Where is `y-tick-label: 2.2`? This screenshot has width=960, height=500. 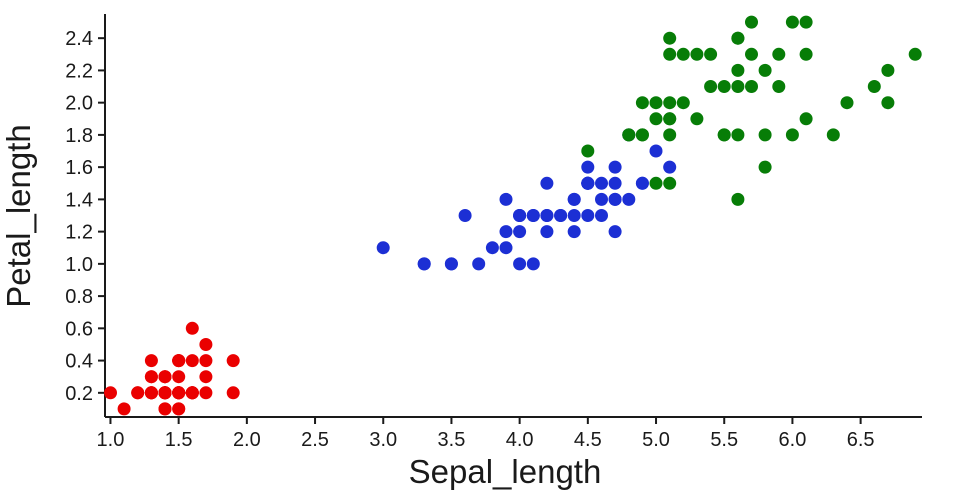 y-tick-label: 2.2 is located at coordinates (79, 71).